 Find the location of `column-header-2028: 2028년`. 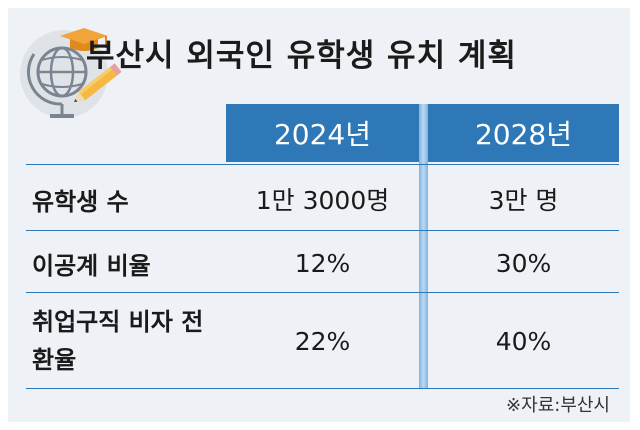

column-header-2028: 2028년 is located at coordinates (523, 133).